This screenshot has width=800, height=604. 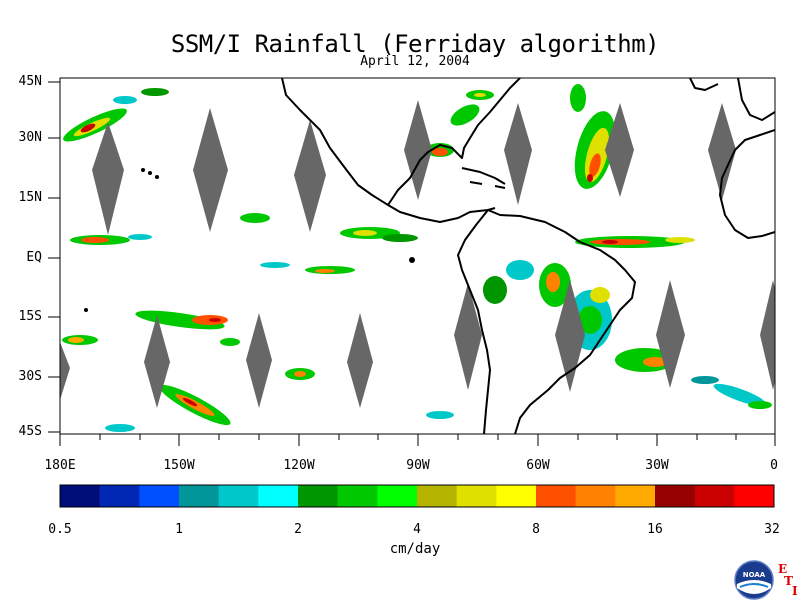 I want to click on colorbar-tick-4: 8, so click(x=536, y=529).